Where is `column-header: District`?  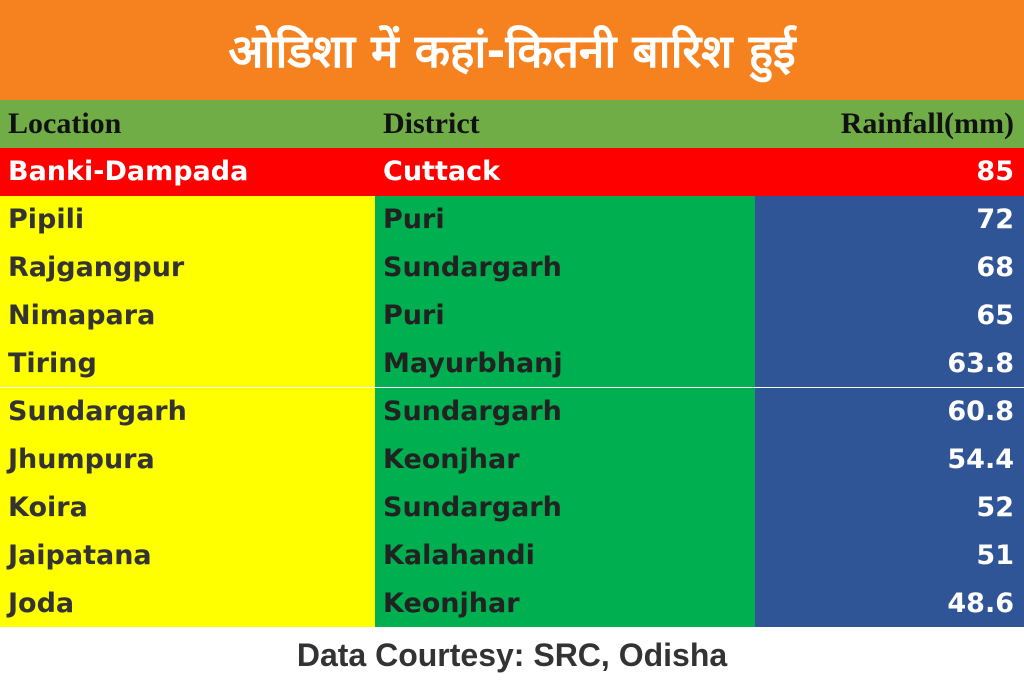 column-header: District is located at coordinates (565, 124).